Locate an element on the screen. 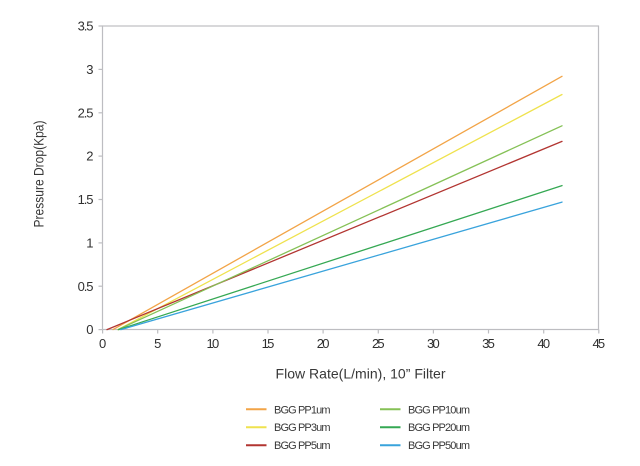  svg-text: 40 is located at coordinates (543, 343).